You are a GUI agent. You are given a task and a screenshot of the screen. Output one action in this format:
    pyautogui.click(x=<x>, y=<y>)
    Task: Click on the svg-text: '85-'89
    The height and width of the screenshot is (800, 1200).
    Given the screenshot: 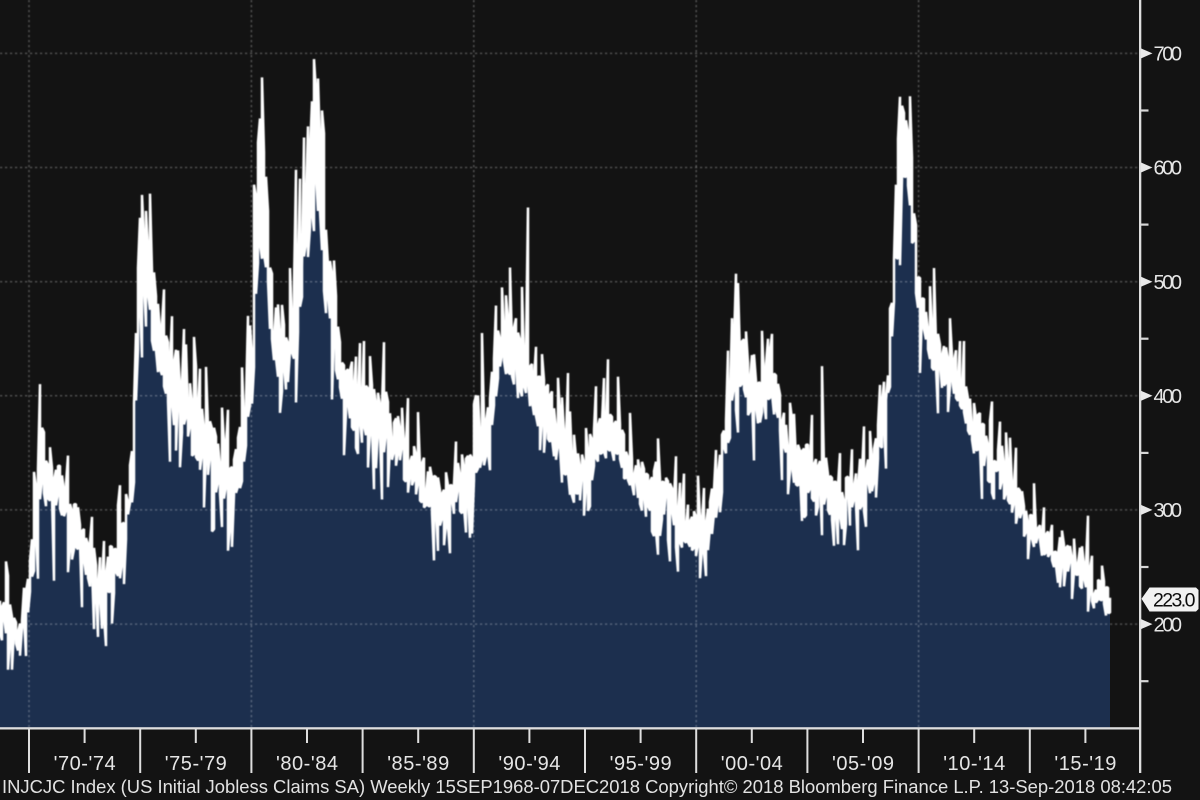 What is the action you would take?
    pyautogui.click(x=418, y=764)
    